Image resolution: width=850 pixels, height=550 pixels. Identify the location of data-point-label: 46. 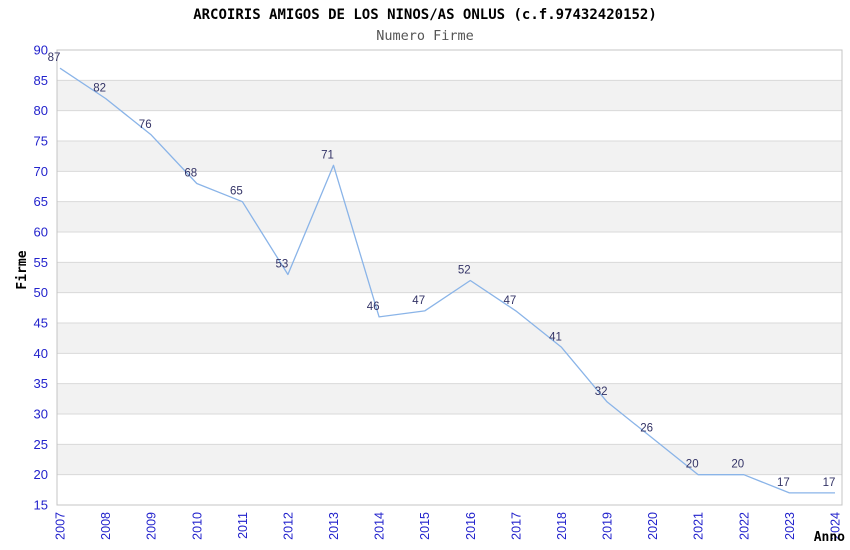
(373, 307).